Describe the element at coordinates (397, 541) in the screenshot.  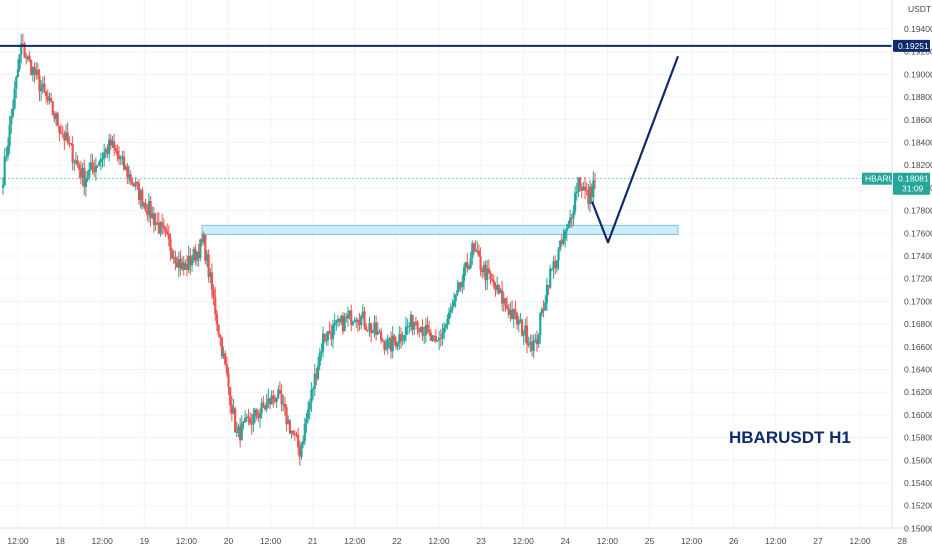
I see `x-tick-label: 22` at that location.